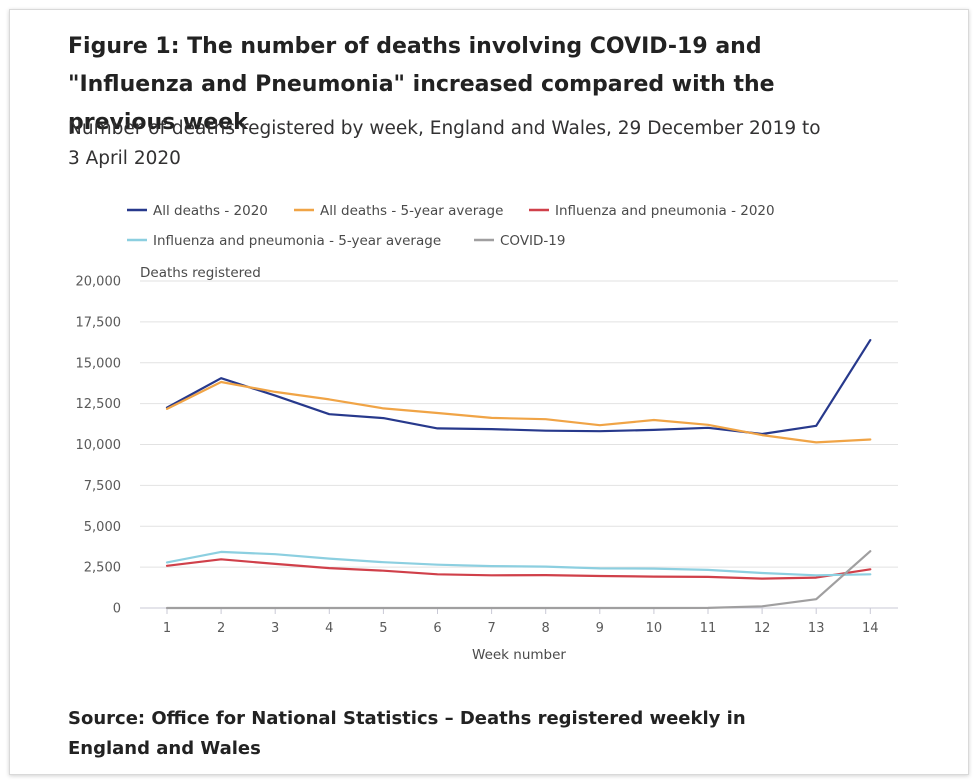 Image resolution: width=979 pixels, height=784 pixels. What do you see at coordinates (221, 628) in the screenshot?
I see `x-tick-label: 2` at bounding box center [221, 628].